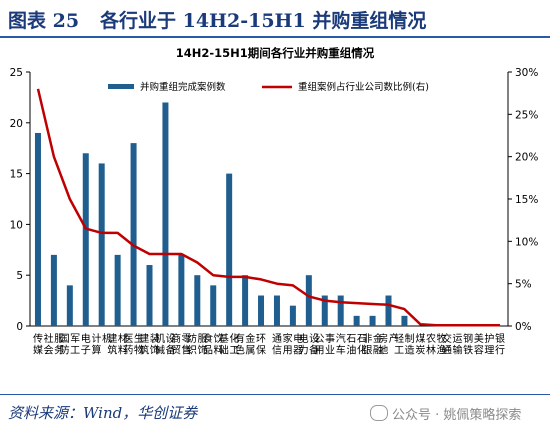 The height and width of the screenshot is (440, 550). What do you see at coordinates (468, 344) in the screenshot?
I see `x-label-钢铁: 钢铁` at bounding box center [468, 344].